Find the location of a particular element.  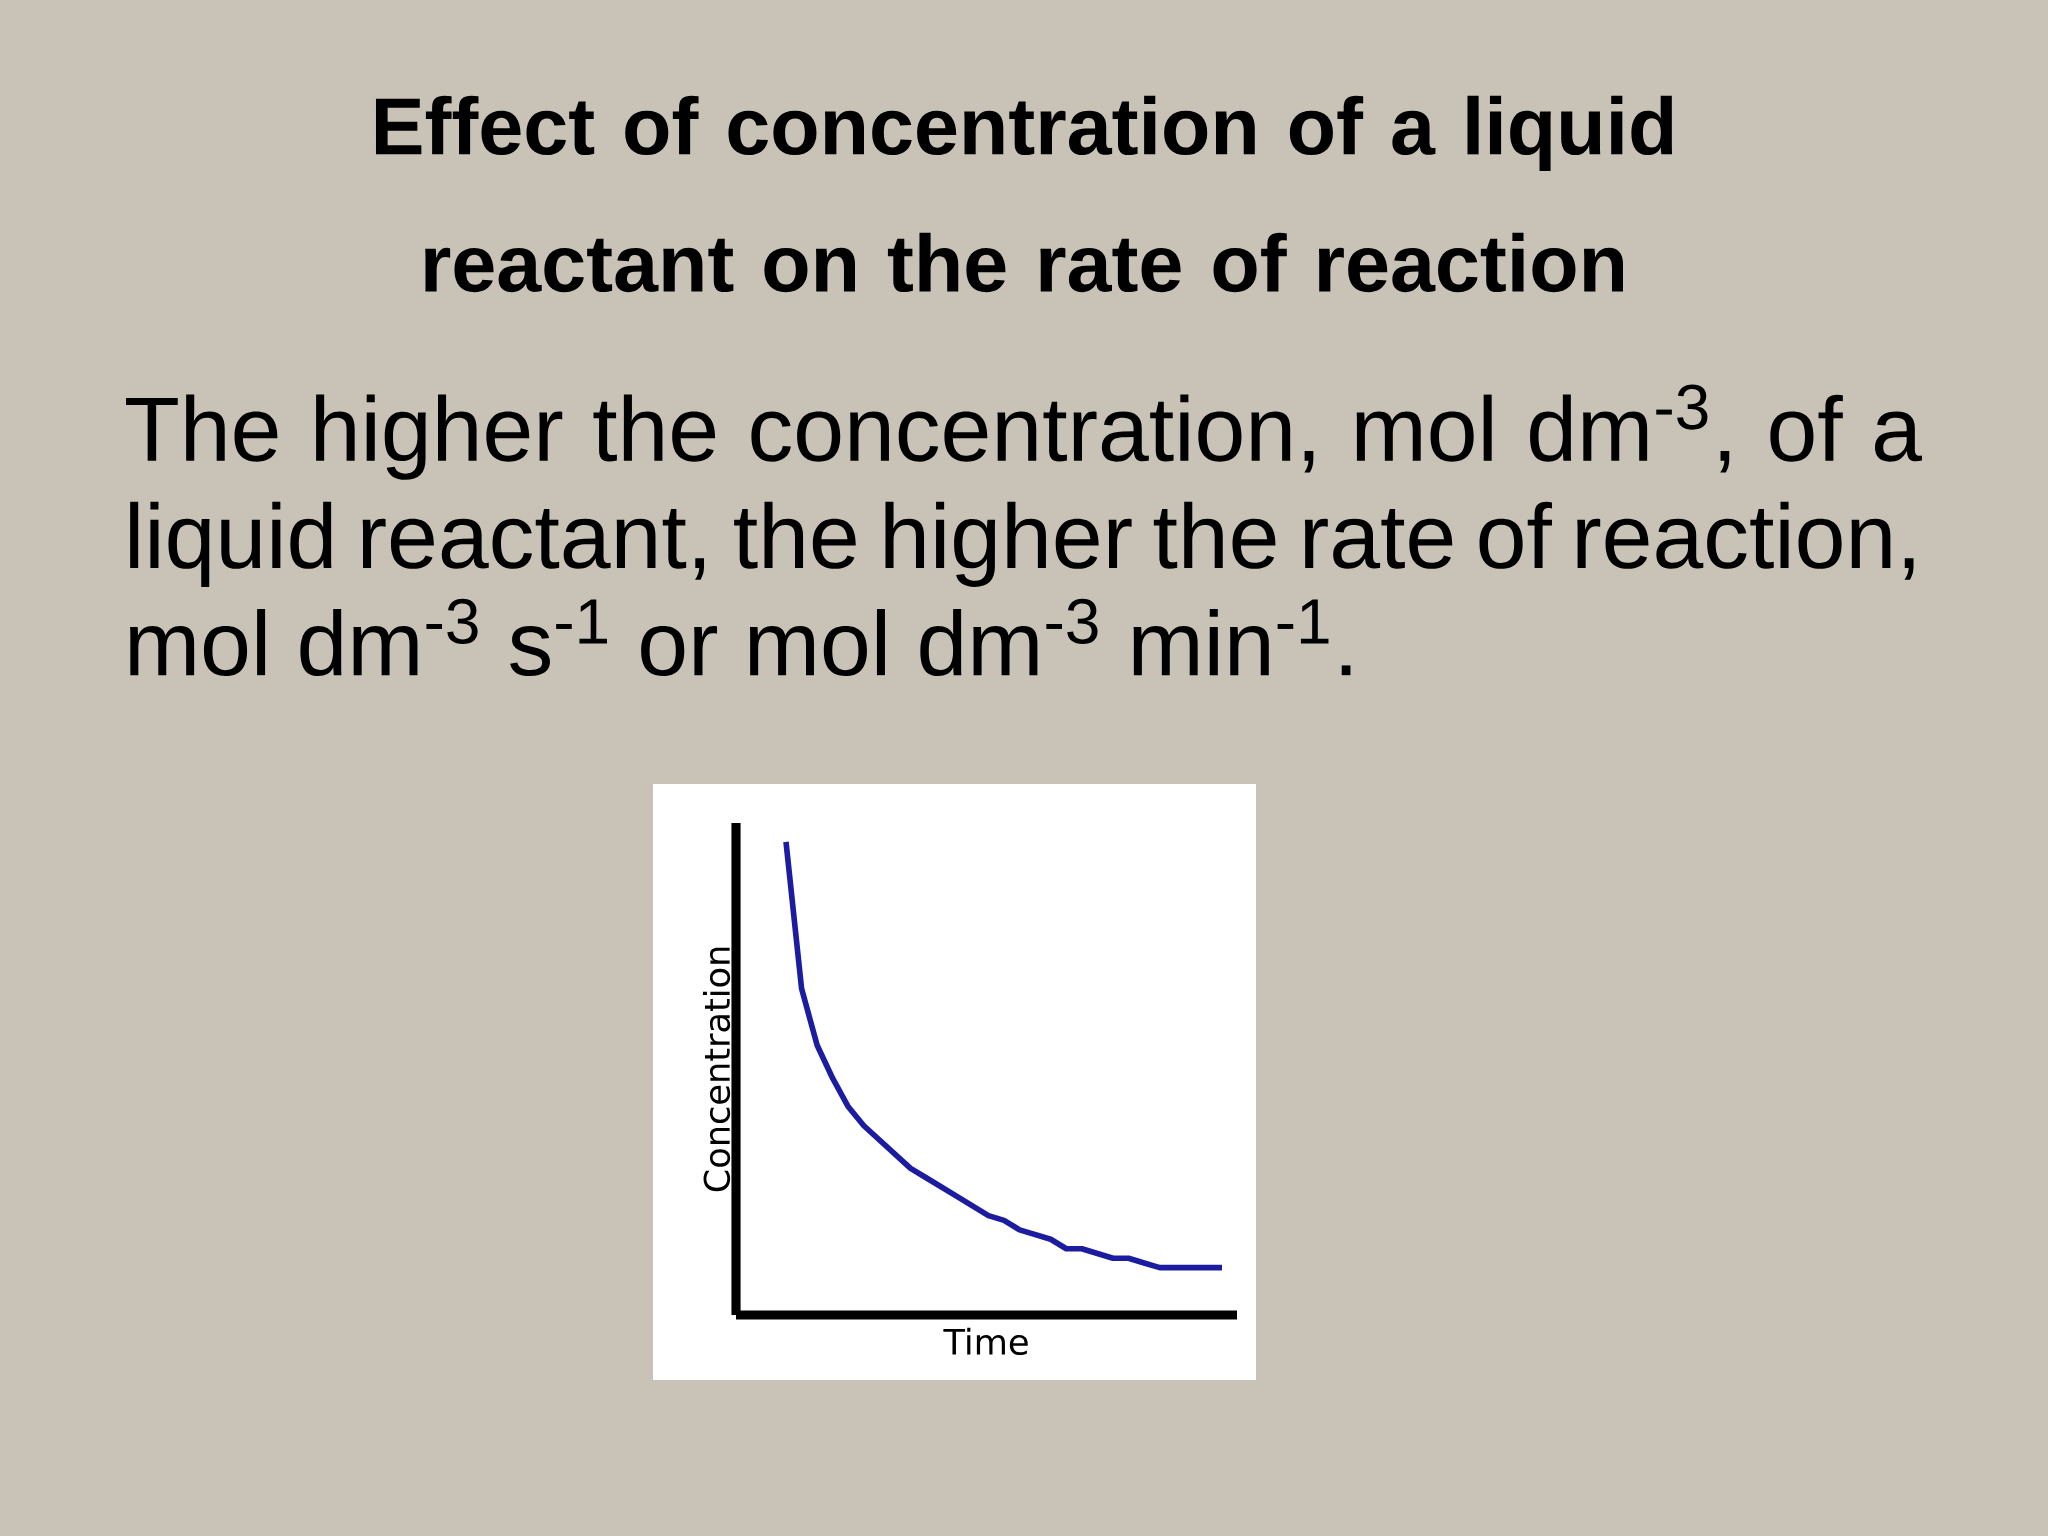

y-axis-title: Concentration is located at coordinates (716, 1069).